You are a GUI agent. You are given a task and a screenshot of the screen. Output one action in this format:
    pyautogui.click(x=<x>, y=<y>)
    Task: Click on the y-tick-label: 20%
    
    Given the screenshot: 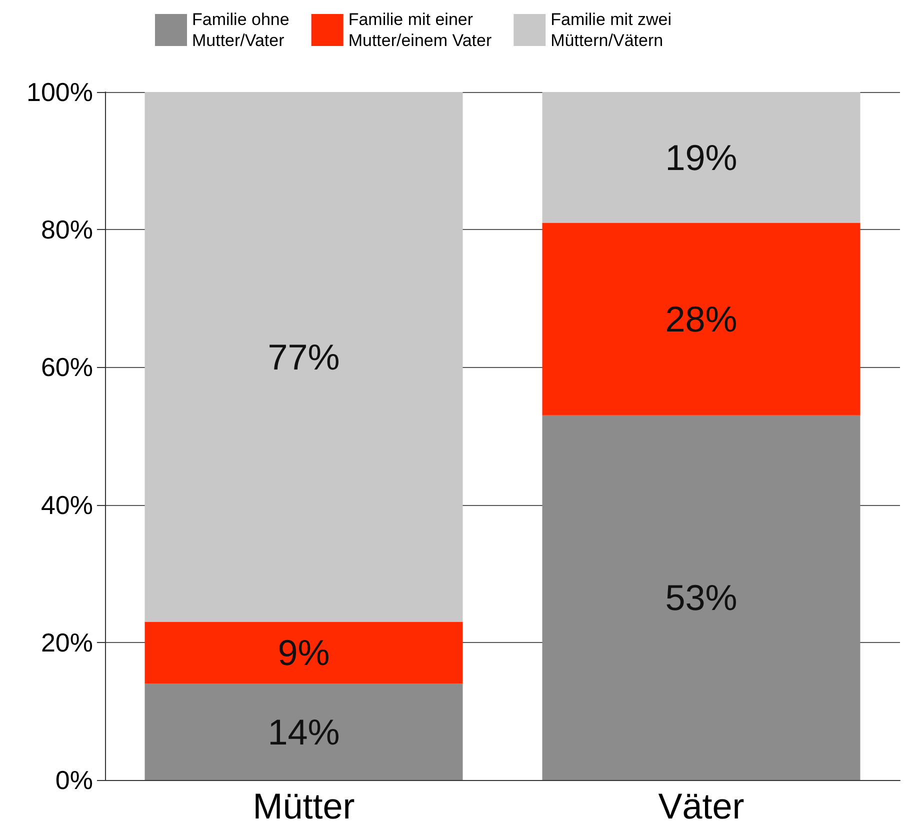 What is the action you would take?
    pyautogui.click(x=66, y=642)
    